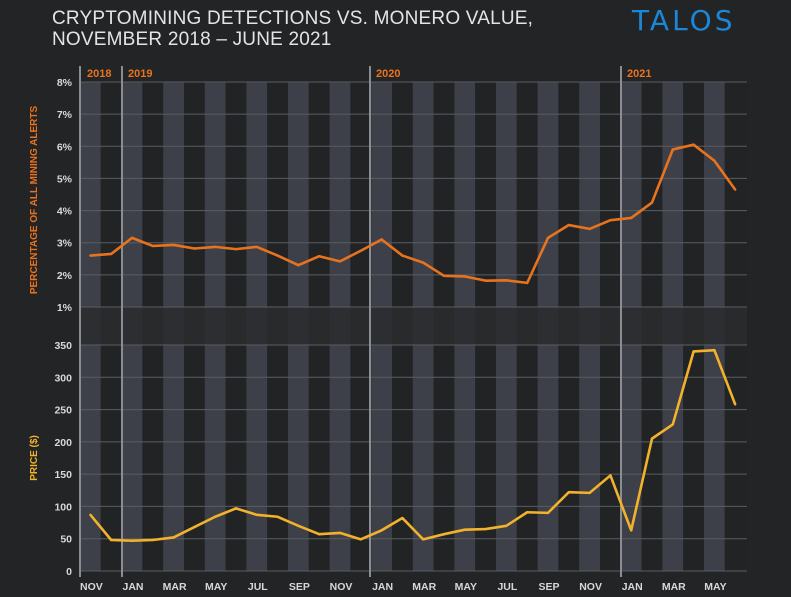  I want to click on chart-title-line2: NOVEMBER 2018 – JUNE 2021, so click(192, 39).